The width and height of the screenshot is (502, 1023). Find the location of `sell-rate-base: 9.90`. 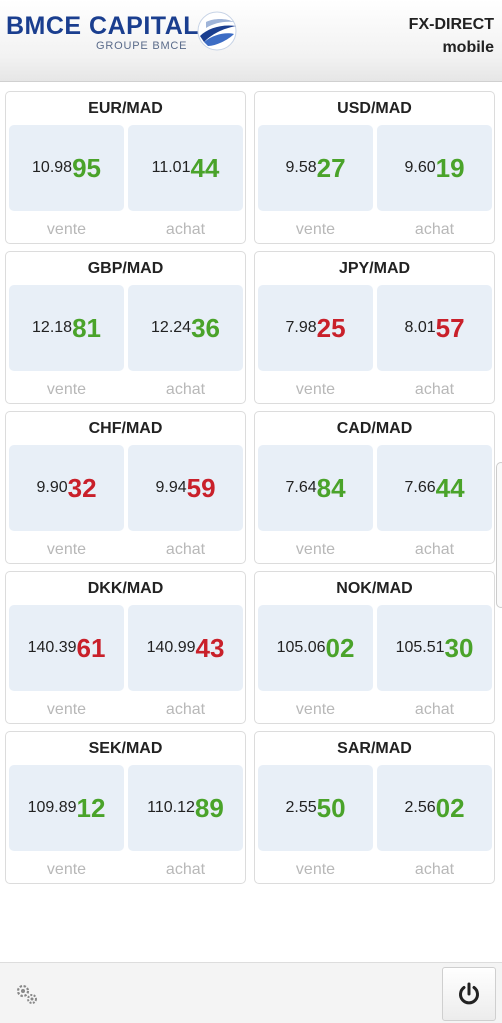

sell-rate-base: 9.90 is located at coordinates (52, 487).